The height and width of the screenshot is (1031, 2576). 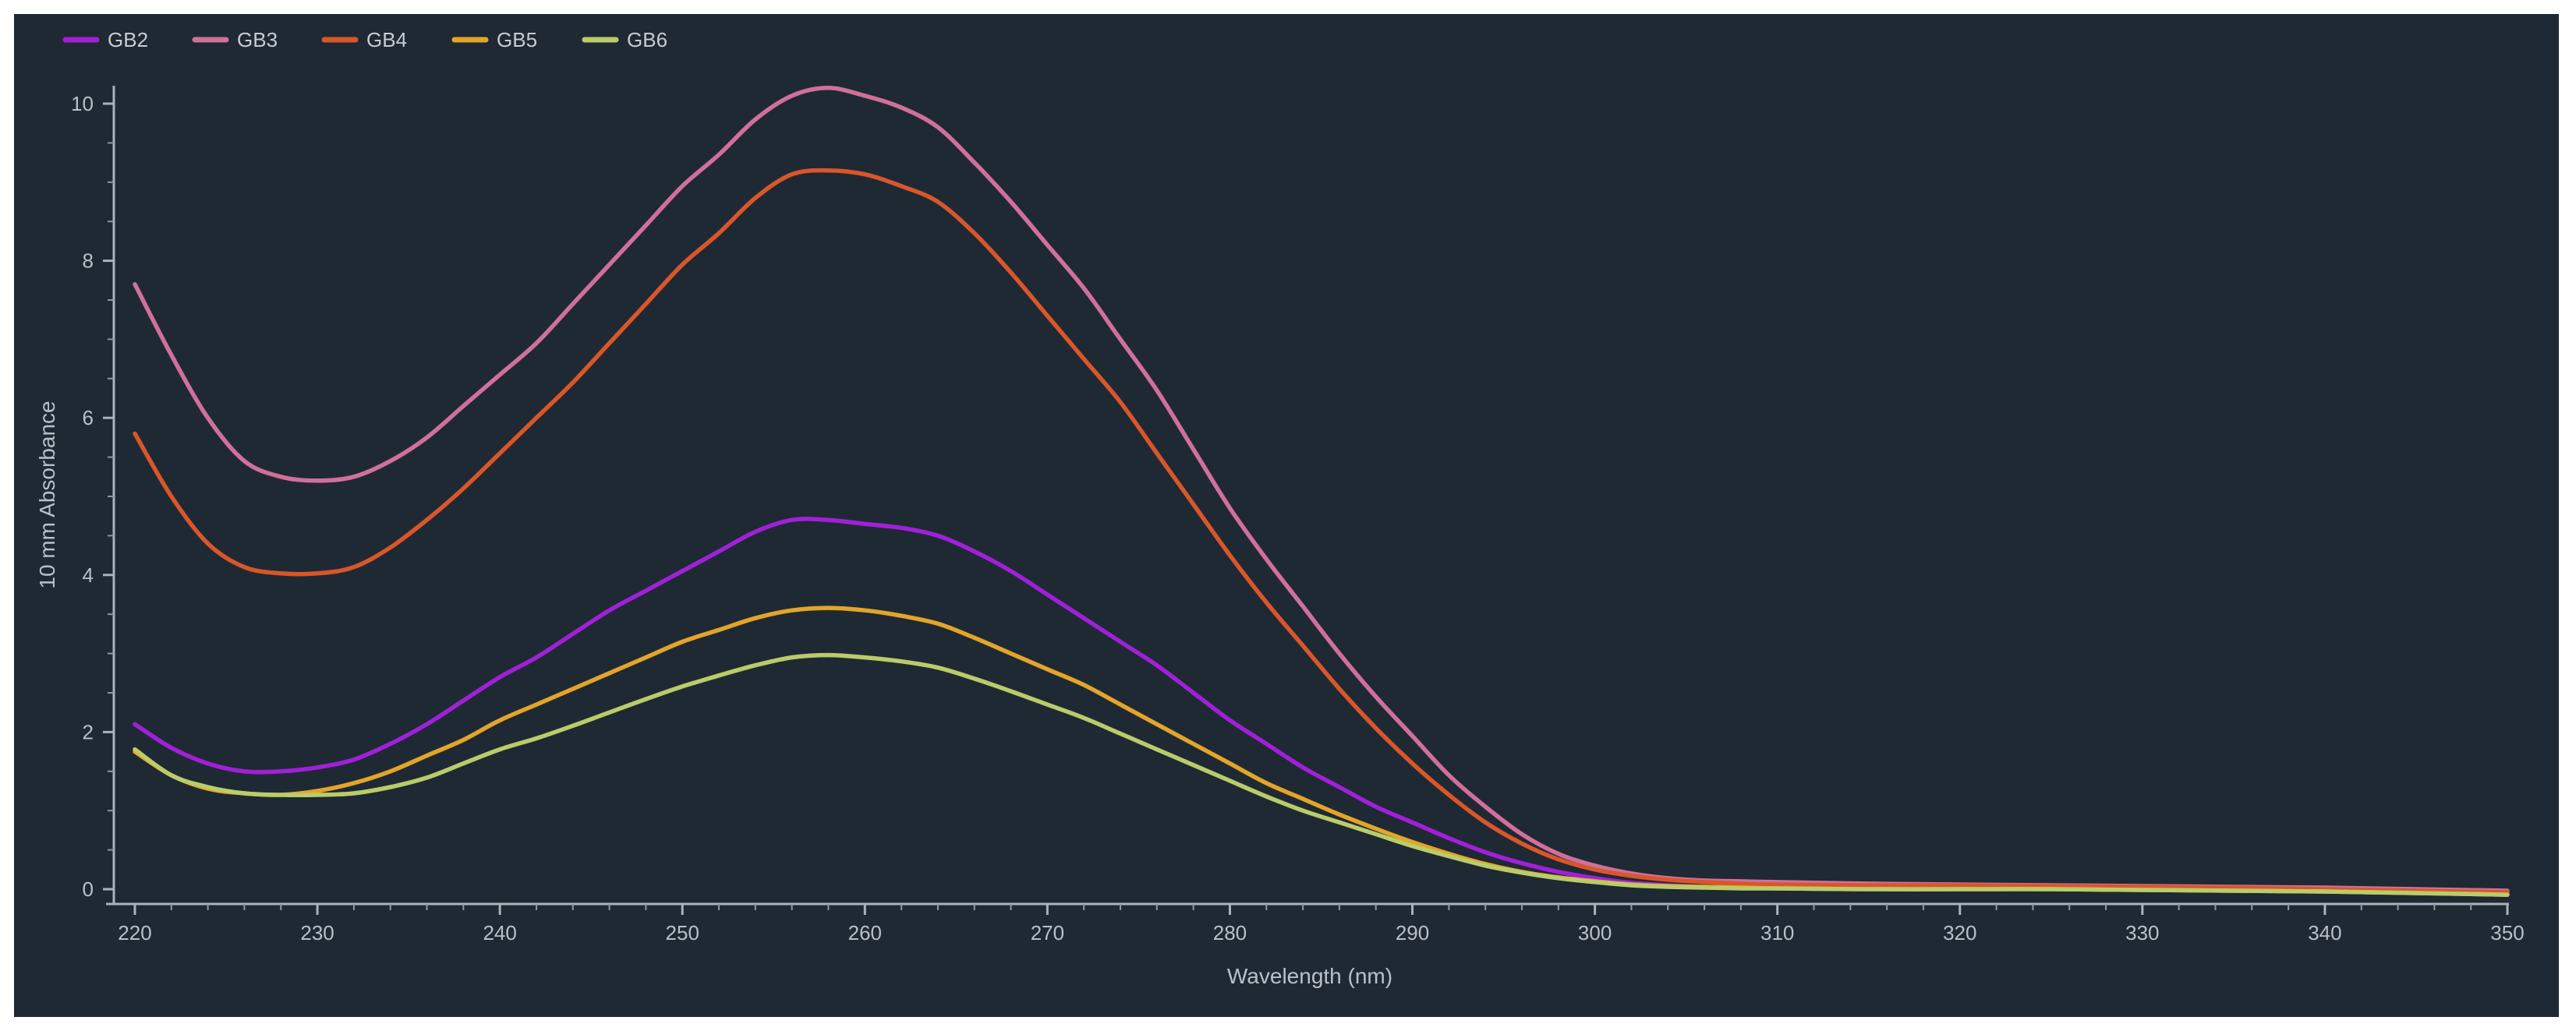 I want to click on x-tick-label: 270, so click(x=1047, y=933).